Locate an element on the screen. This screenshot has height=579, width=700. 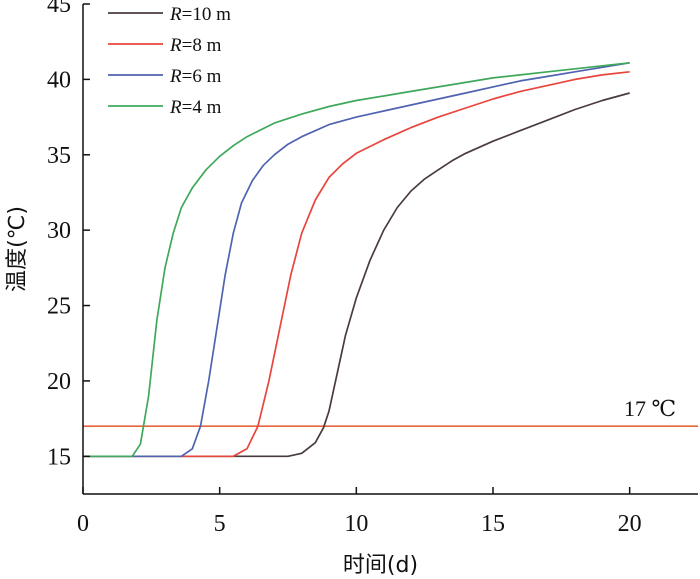
y-tick-label: 25 is located at coordinates (59, 307).